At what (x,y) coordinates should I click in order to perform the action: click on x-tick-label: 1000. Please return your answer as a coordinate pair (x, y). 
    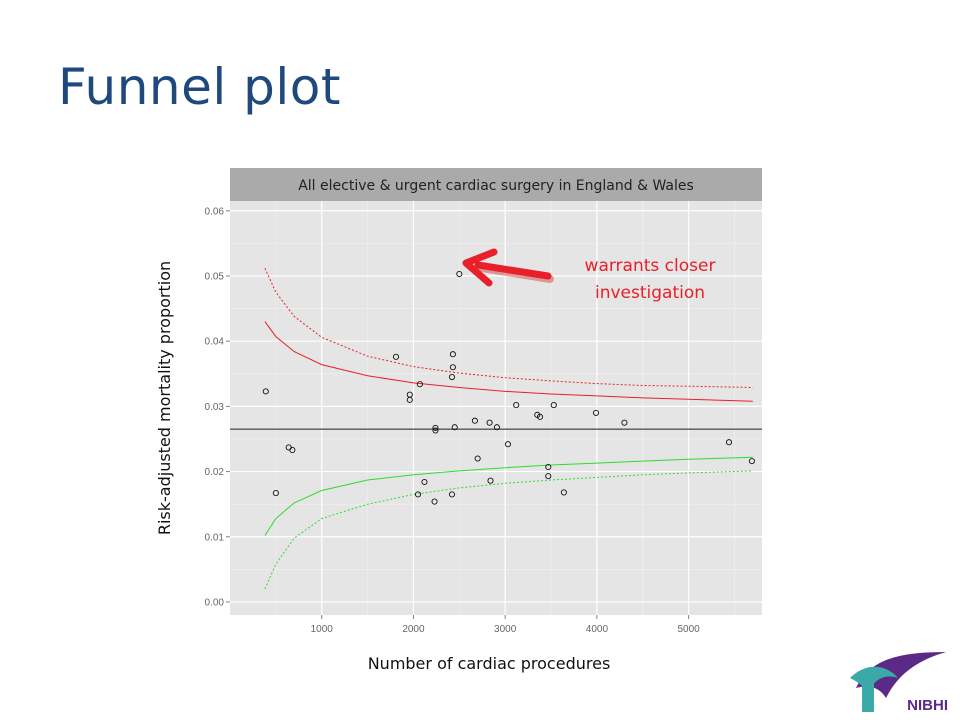
    Looking at the image, I should click on (322, 629).